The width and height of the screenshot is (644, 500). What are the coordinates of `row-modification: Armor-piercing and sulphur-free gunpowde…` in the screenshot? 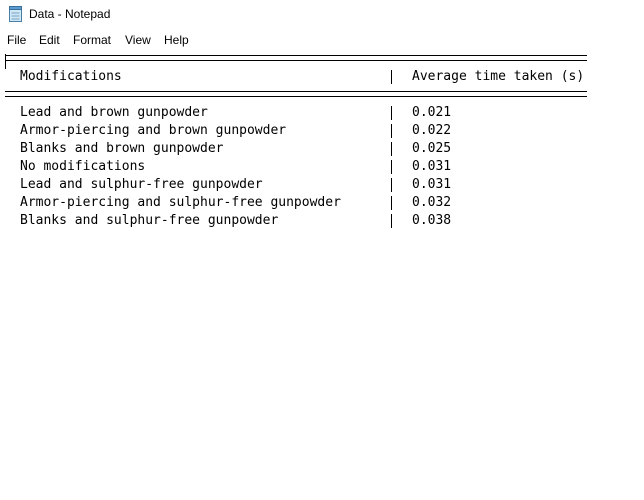 It's located at (180, 202).